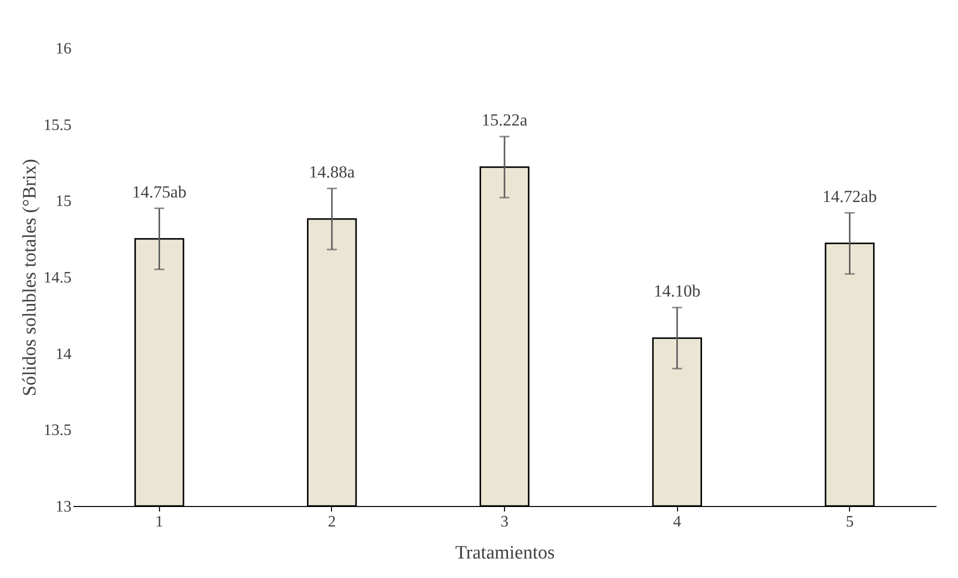 The width and height of the screenshot is (958, 578). I want to click on x-tick-label: 5, so click(850, 522).